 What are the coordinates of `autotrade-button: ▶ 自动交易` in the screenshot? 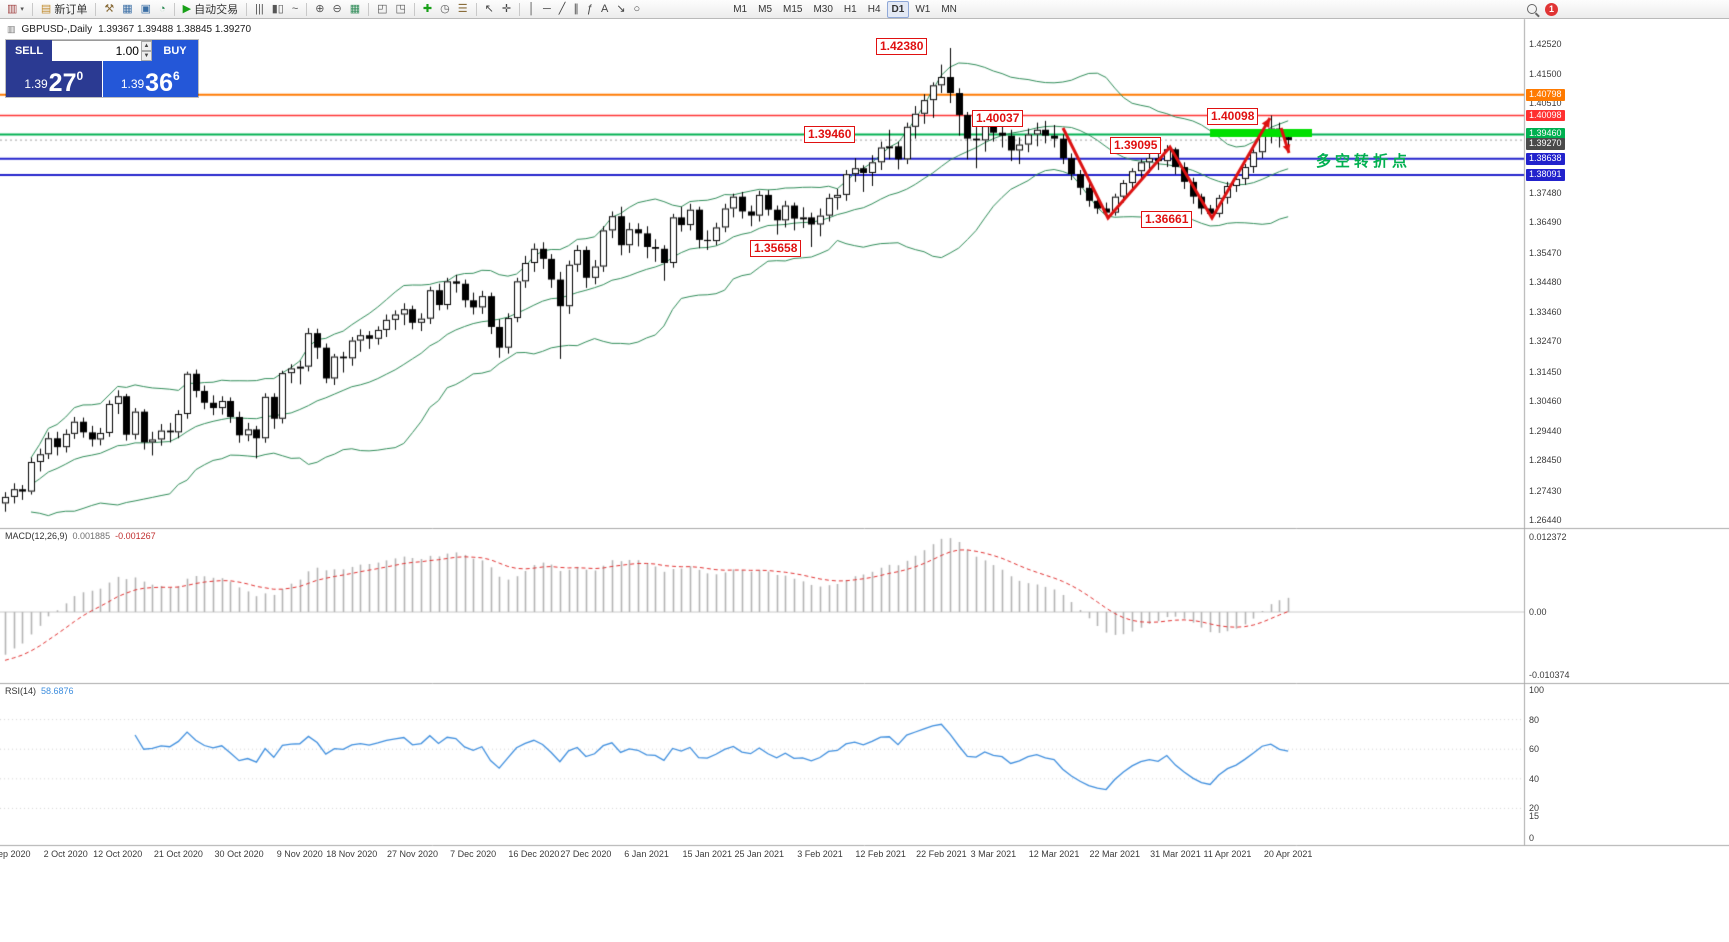 It's located at (210, 9).